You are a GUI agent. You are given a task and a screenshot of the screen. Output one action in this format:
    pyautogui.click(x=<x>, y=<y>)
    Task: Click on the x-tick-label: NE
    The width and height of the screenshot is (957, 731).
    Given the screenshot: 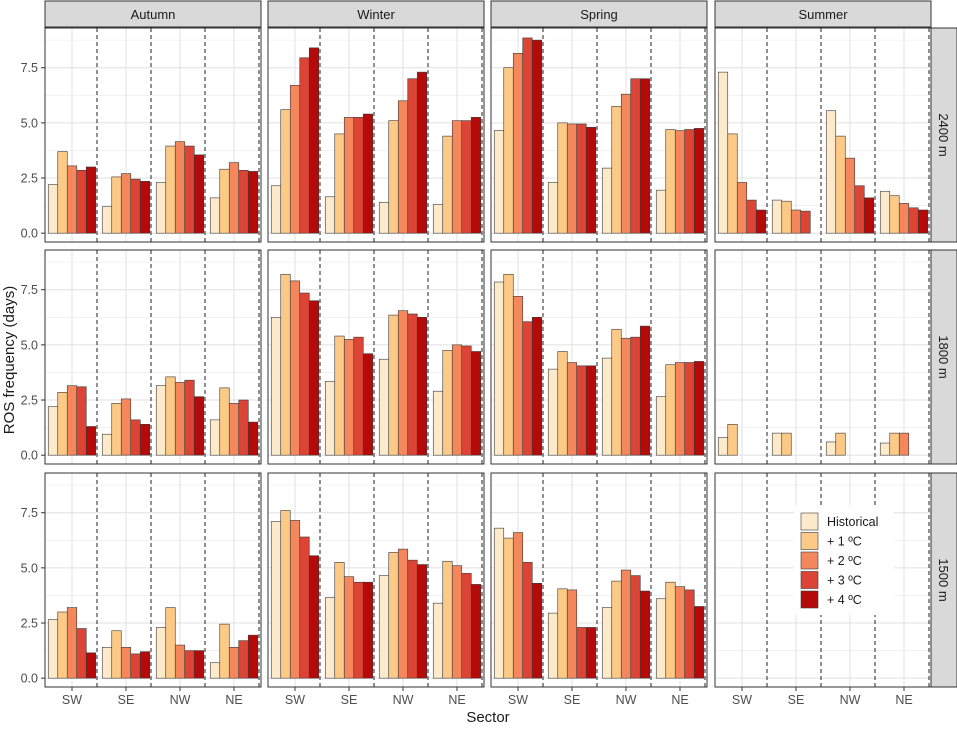 What is the action you would take?
    pyautogui.click(x=679, y=700)
    